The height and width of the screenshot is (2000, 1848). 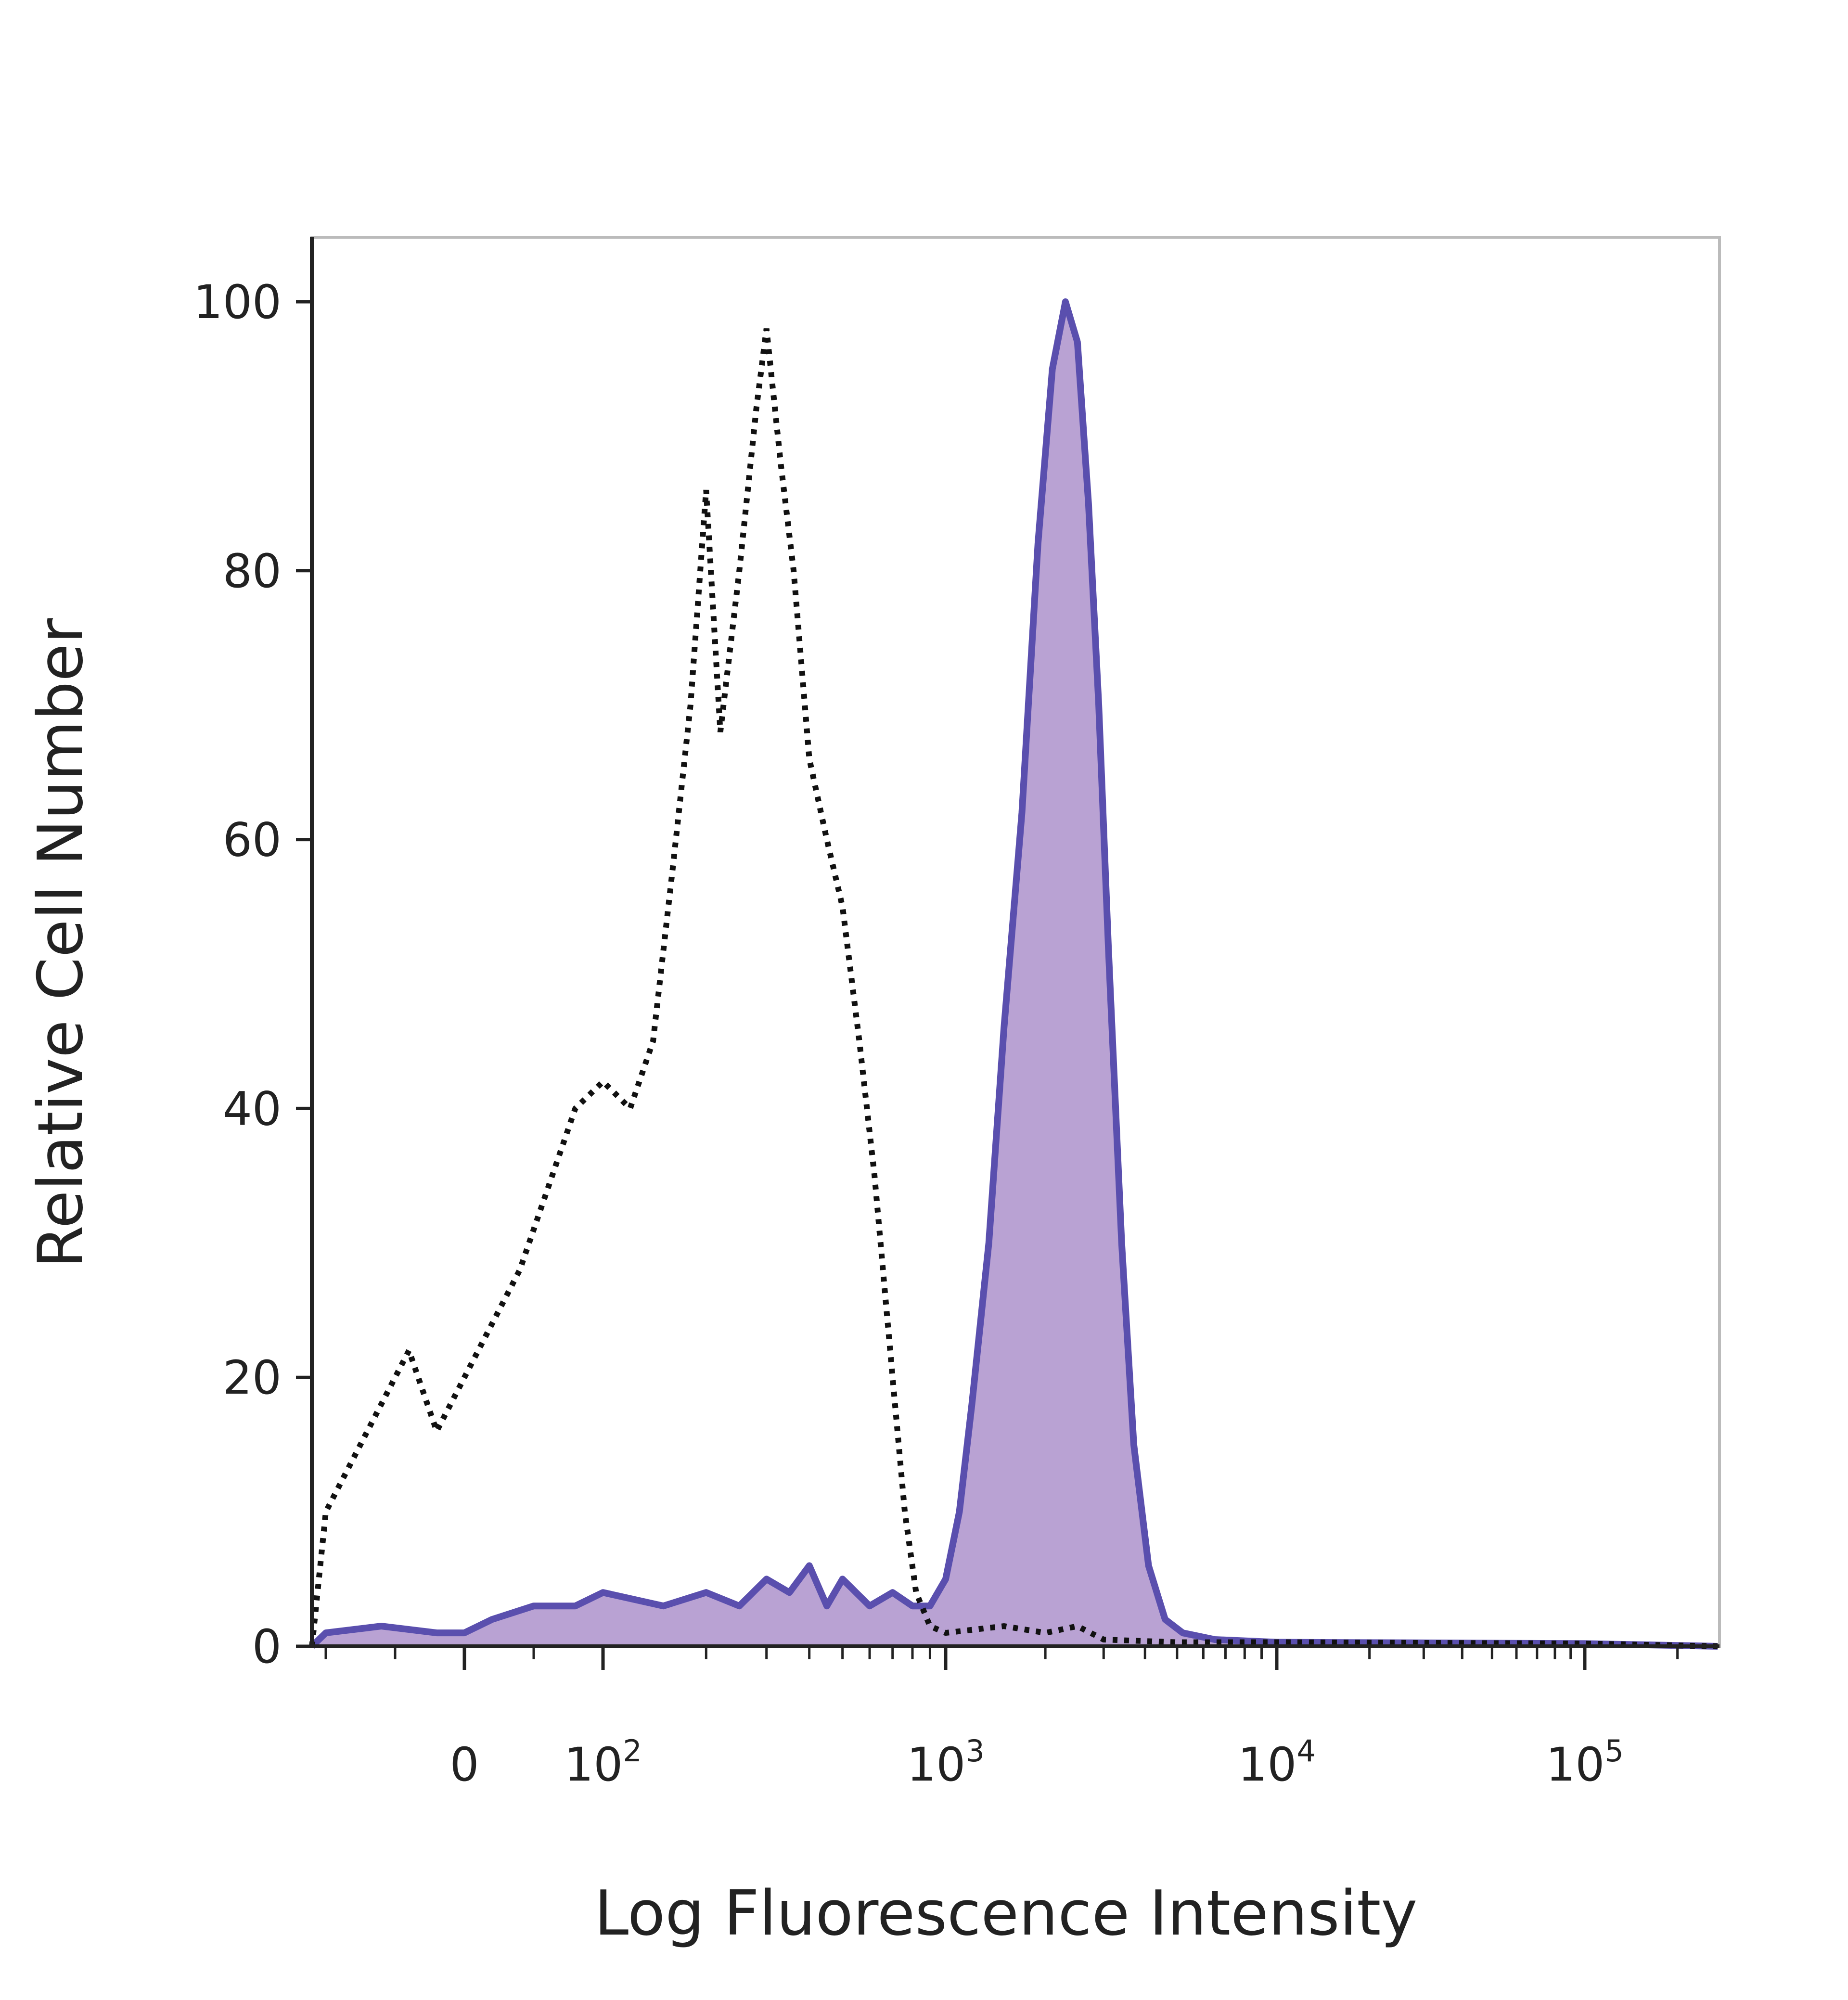 I want to click on y-axis-title: Relative Cell Number, so click(x=61, y=943).